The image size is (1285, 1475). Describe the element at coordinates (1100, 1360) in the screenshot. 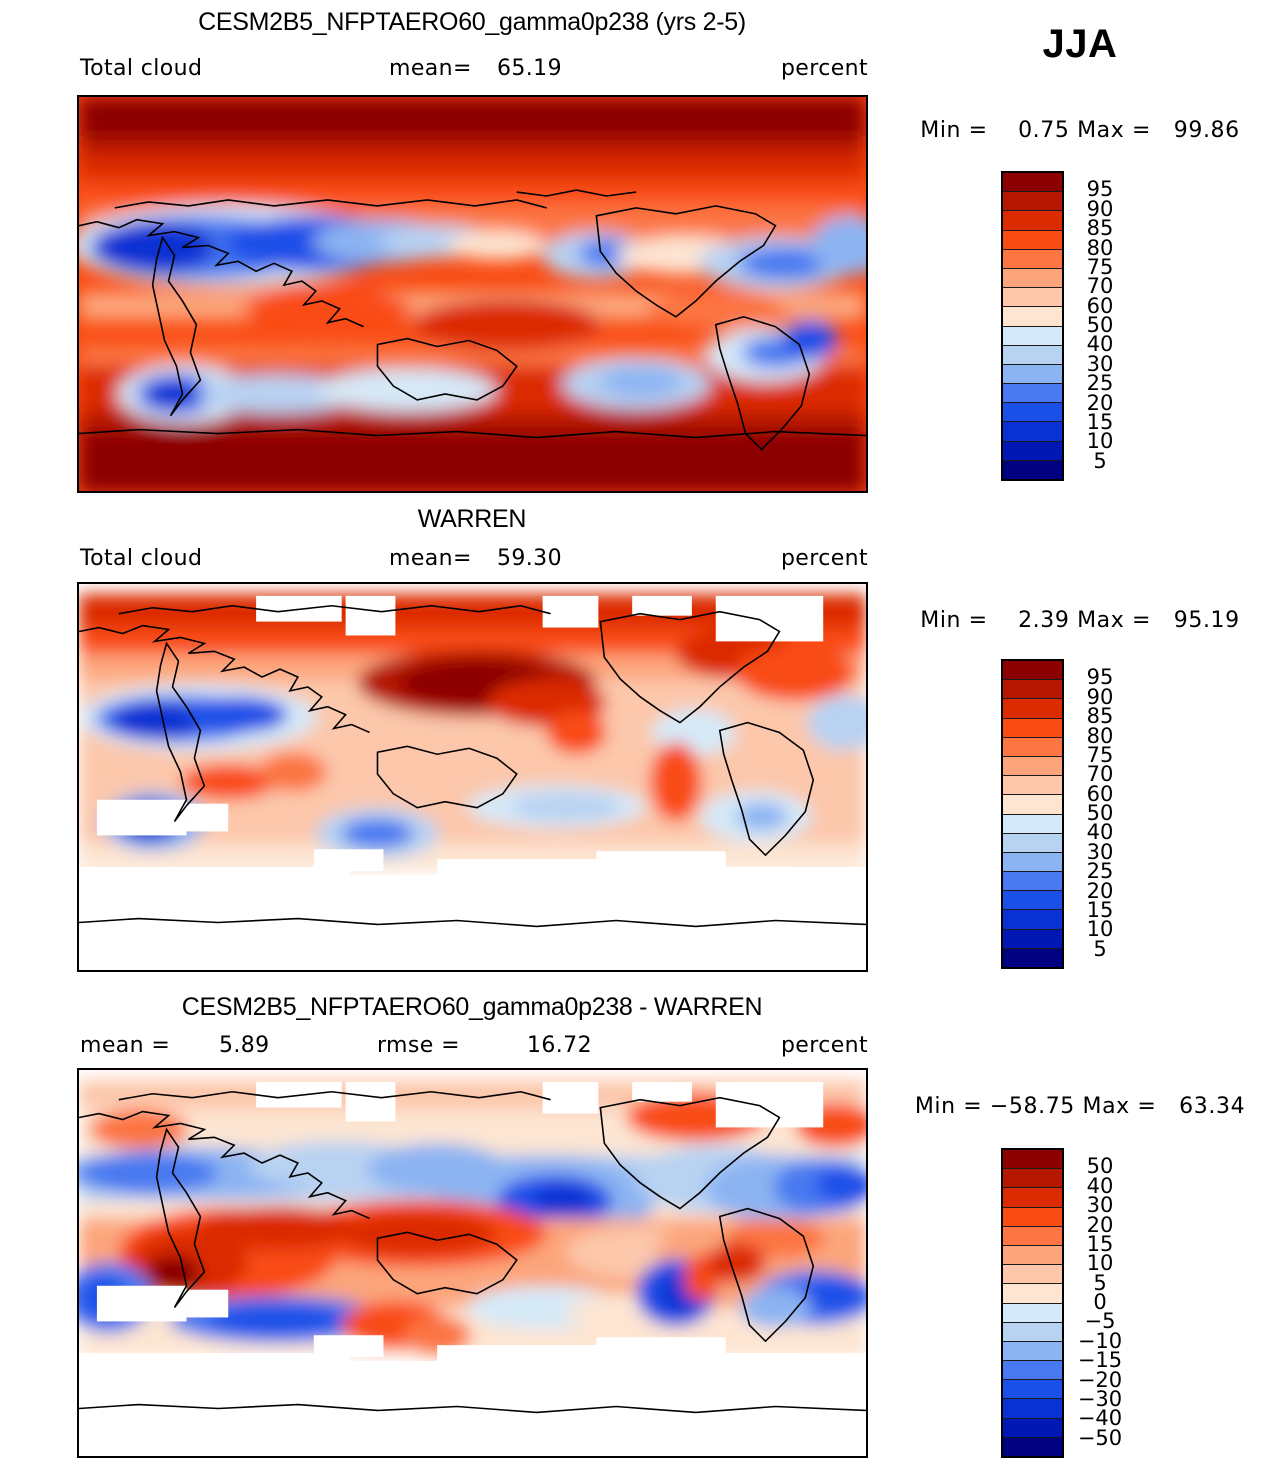

I see `colorbar-tick-label: −15` at that location.